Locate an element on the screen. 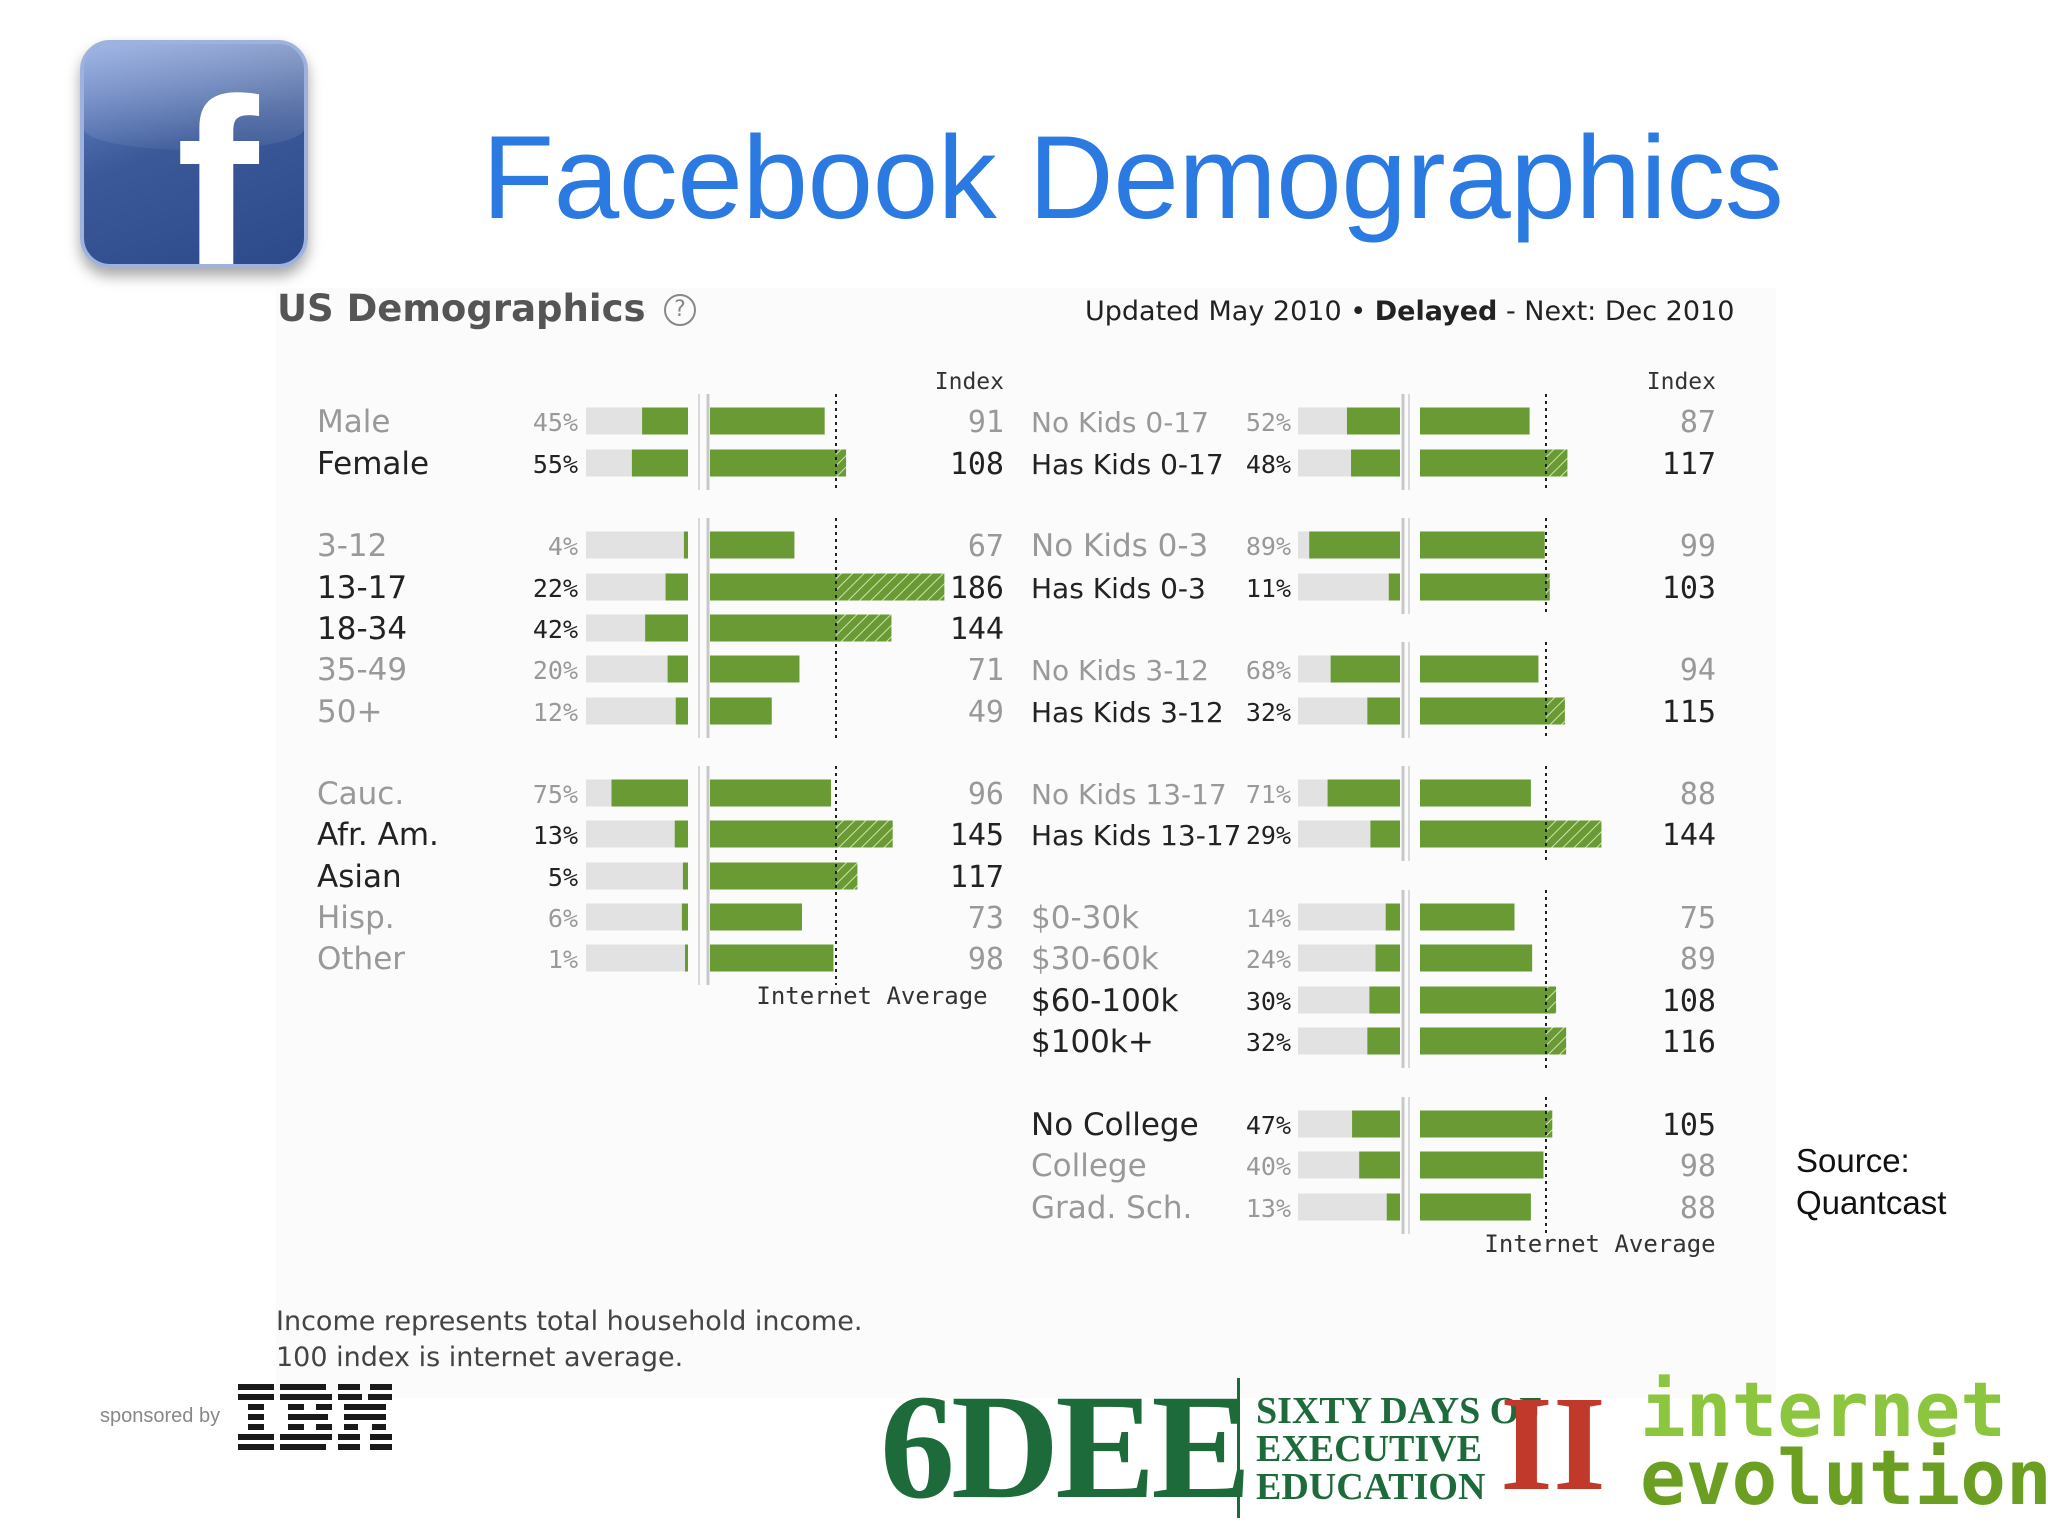  pct-label: 45% is located at coordinates (555, 422).